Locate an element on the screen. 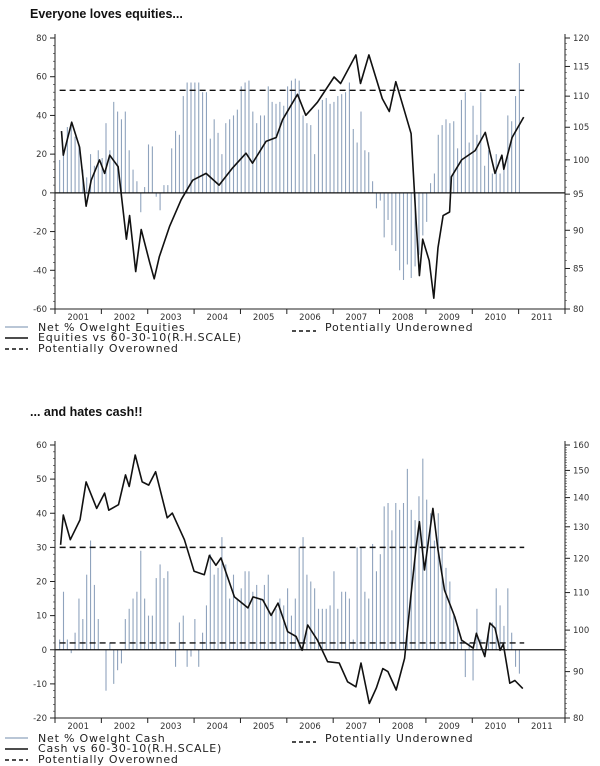  right-tick-label: 150 is located at coordinates (581, 471).